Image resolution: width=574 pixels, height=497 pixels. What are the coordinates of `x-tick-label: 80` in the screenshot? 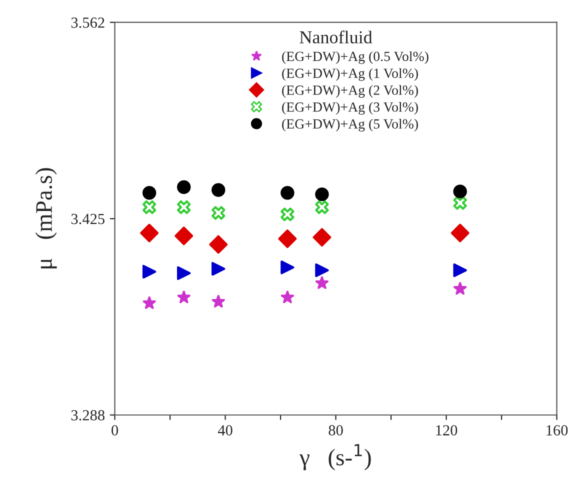 It's located at (335, 430).